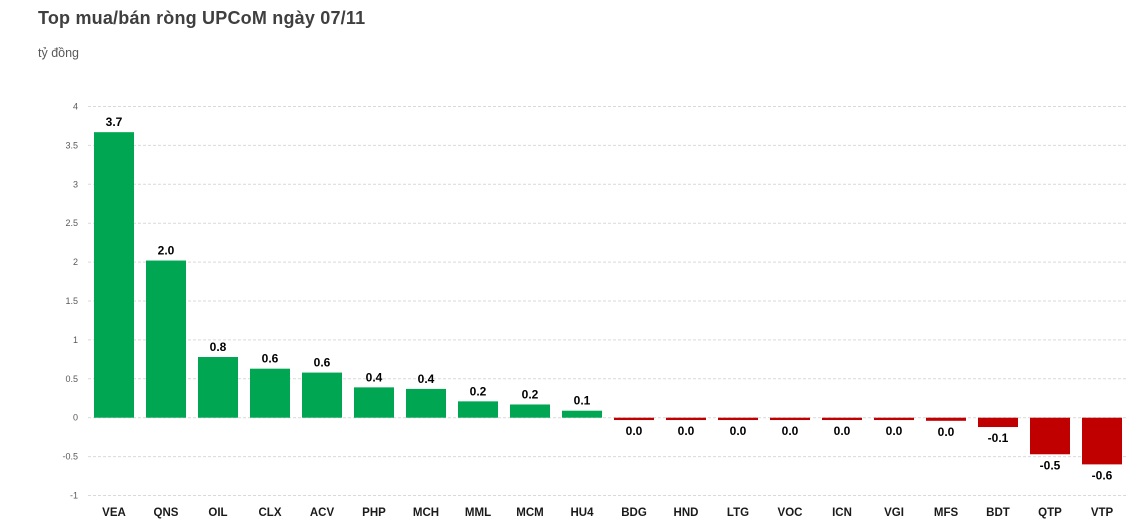 Image resolution: width=1131 pixels, height=523 pixels. I want to click on x-axis-label: MFS, so click(946, 513).